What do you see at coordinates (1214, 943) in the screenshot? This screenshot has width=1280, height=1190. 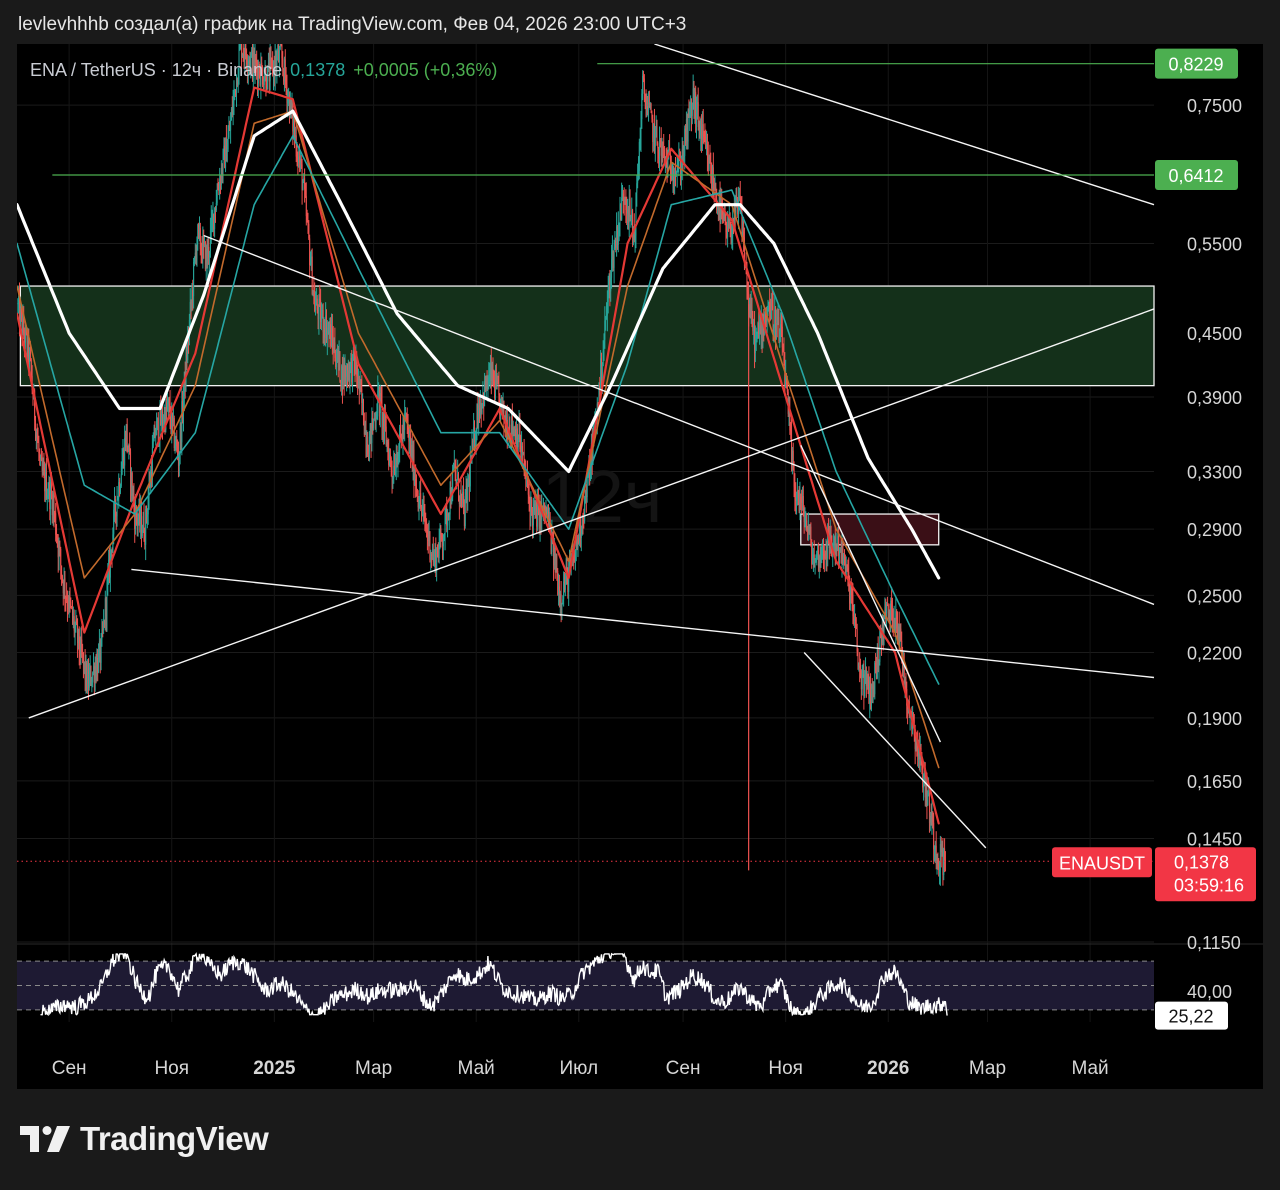 I see `price-tick-label: 0,1150` at bounding box center [1214, 943].